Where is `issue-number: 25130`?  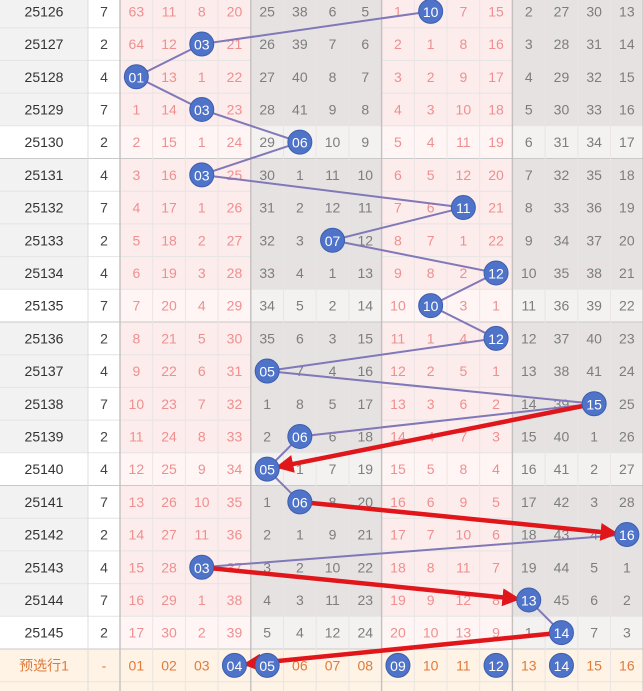 issue-number: 25130 is located at coordinates (44, 142).